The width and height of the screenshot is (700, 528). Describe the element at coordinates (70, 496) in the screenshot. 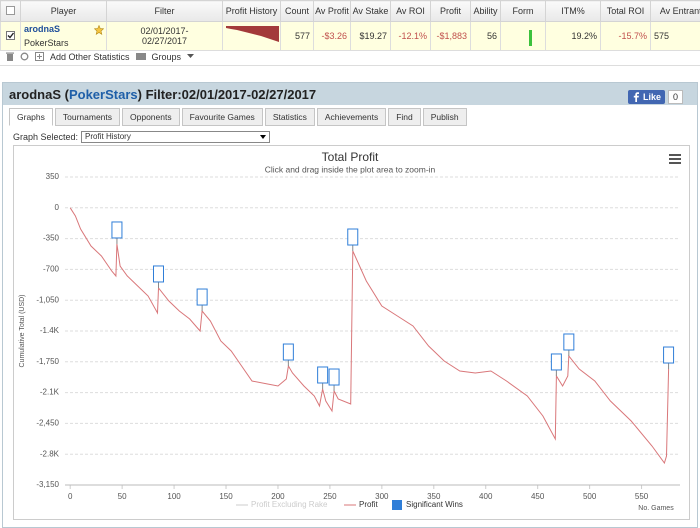

I see `x-tick-label: 0` at that location.